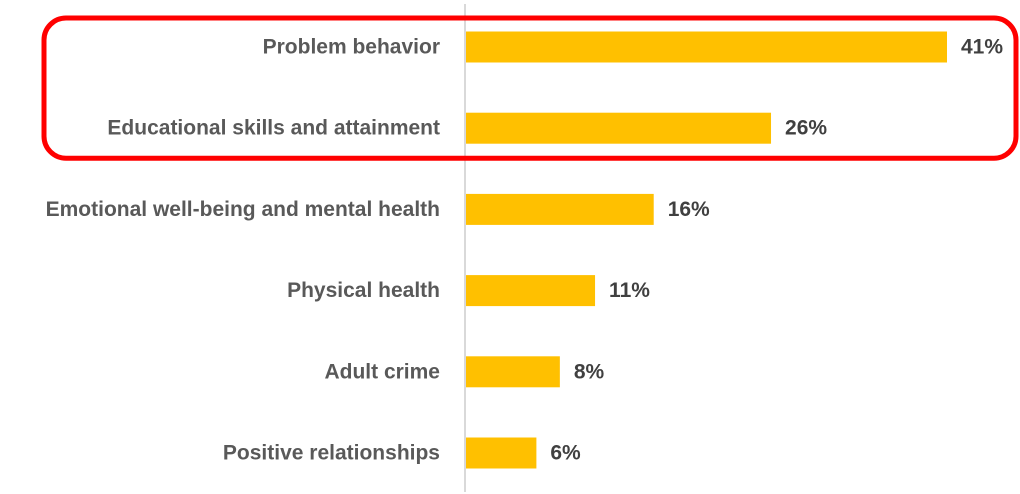 Image resolution: width=1020 pixels, height=494 pixels. I want to click on category-label-1: Educational skills and attainment, so click(273, 128).